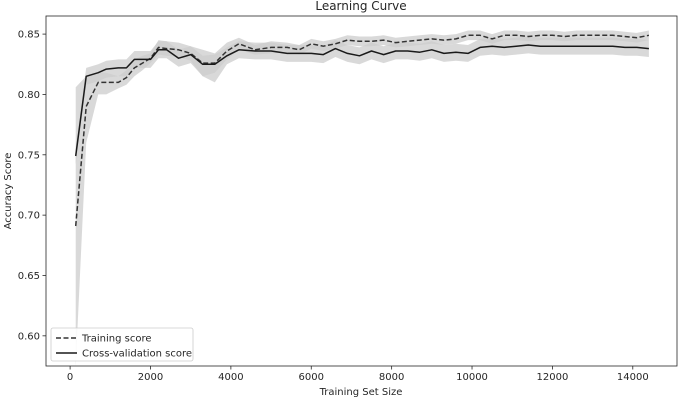 The width and height of the screenshot is (681, 406). Describe the element at coordinates (29, 336) in the screenshot. I see `y-tick-label: 0.60` at that location.